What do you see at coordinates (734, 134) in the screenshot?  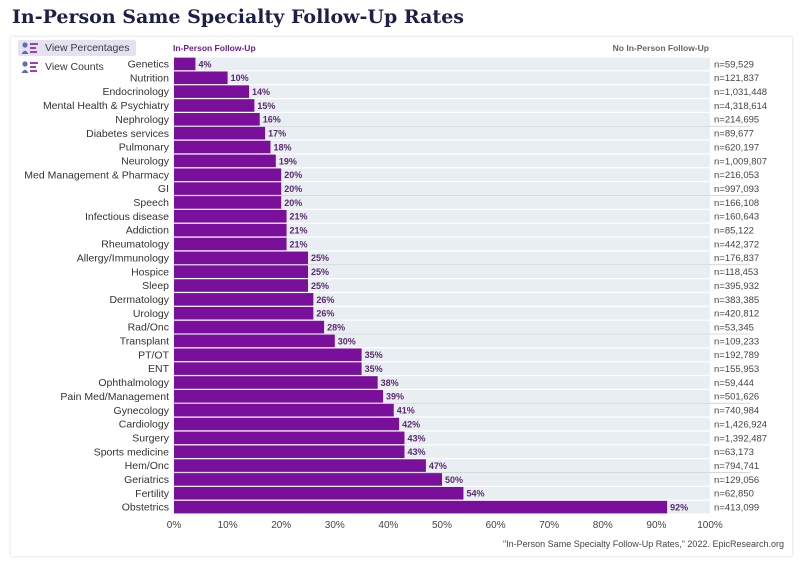 I see `count-label: n=89,677` at bounding box center [734, 134].